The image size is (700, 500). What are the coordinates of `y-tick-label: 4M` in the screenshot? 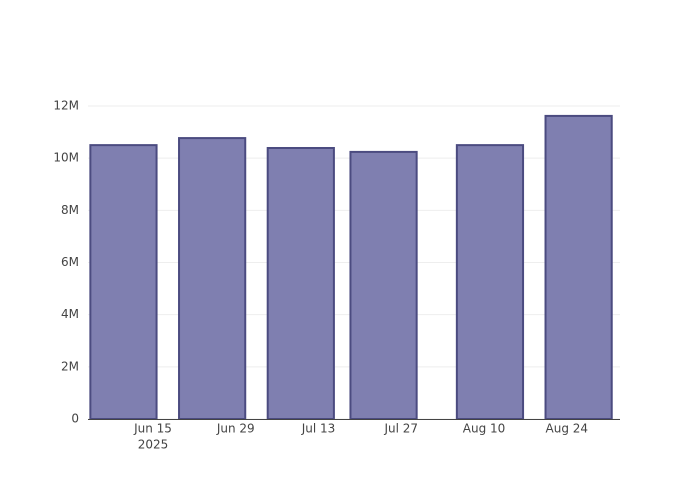 It's located at (70, 314).